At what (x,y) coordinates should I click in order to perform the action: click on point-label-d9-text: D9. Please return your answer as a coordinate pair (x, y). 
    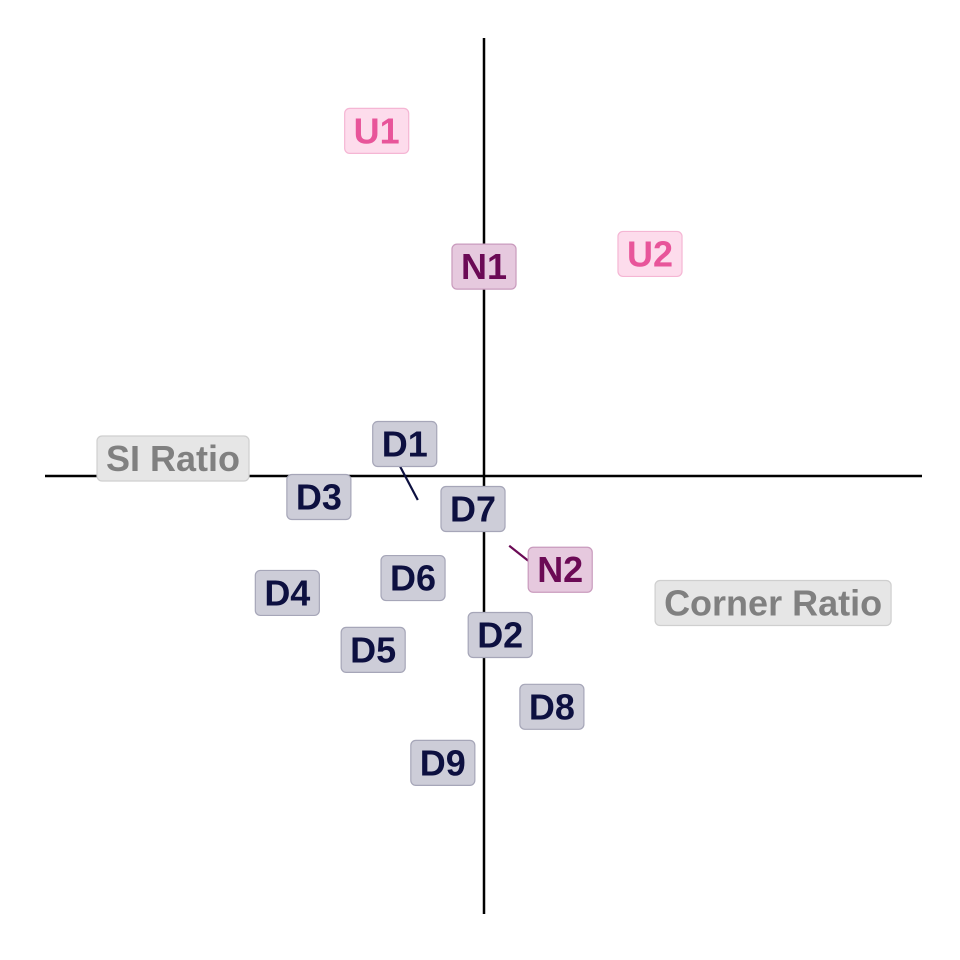
    Looking at the image, I should click on (443, 762).